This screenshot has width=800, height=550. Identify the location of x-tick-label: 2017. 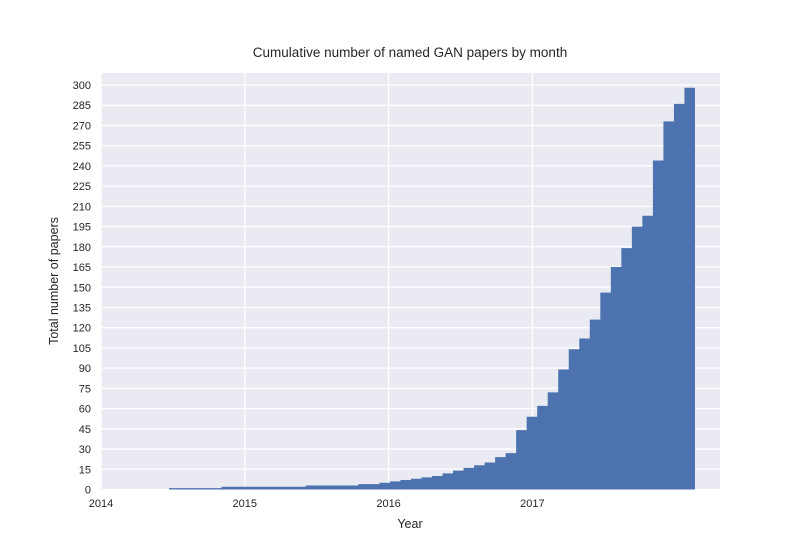
(532, 504).